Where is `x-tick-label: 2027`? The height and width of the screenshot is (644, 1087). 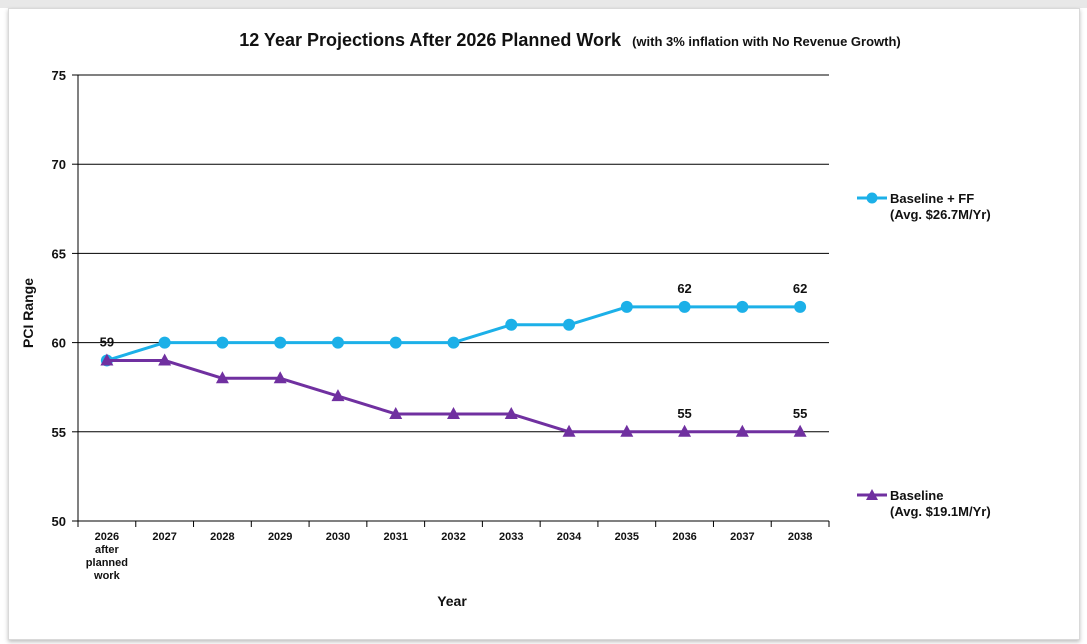
x-tick-label: 2027 is located at coordinates (164, 537).